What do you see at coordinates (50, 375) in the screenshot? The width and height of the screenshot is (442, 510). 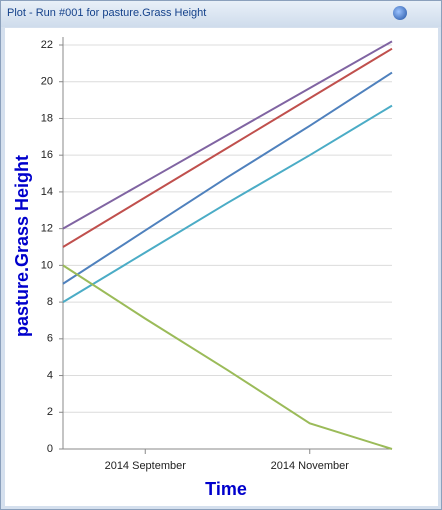 I see `y-tick-label: 4` at bounding box center [50, 375].